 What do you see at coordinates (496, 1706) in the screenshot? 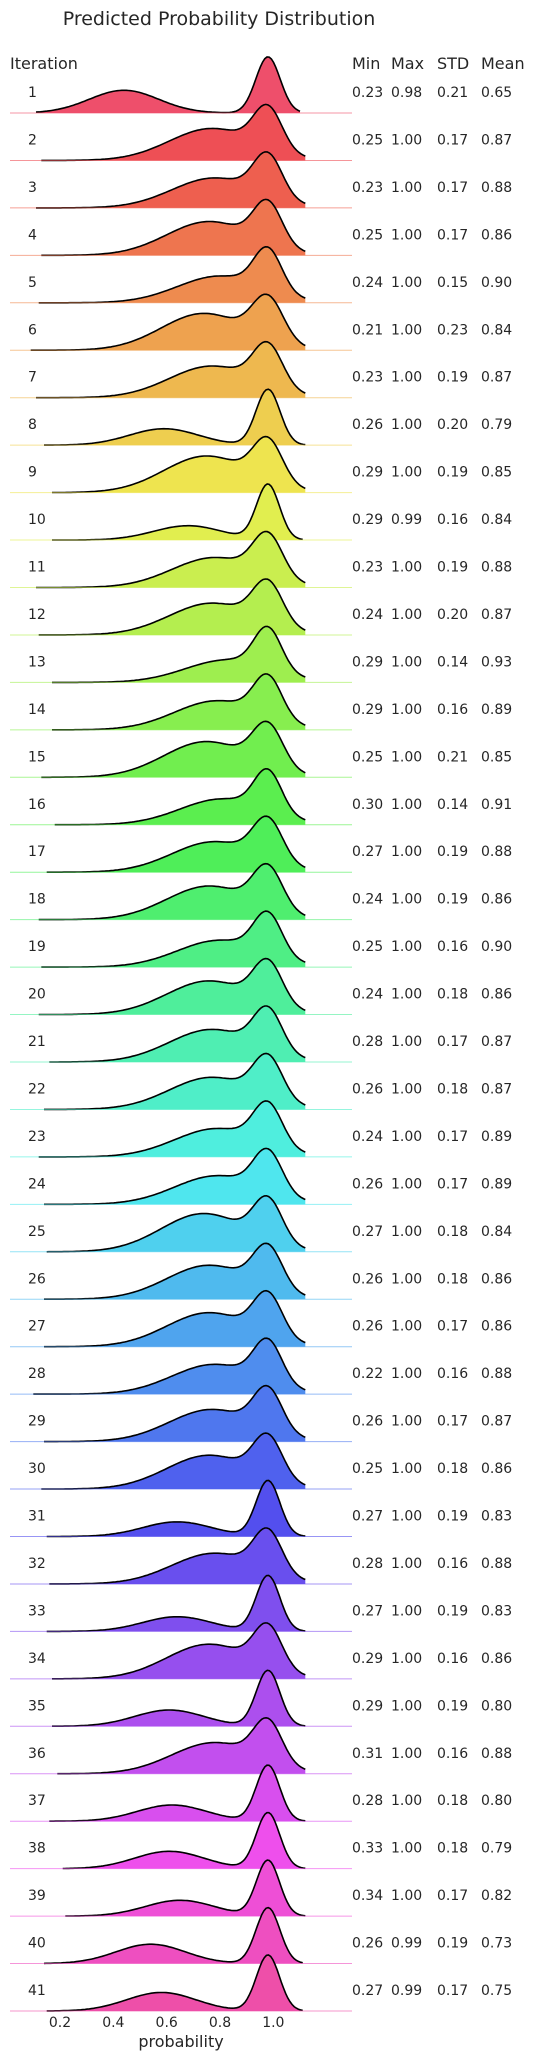
I see `stat-mean-value: 0.80` at bounding box center [496, 1706].